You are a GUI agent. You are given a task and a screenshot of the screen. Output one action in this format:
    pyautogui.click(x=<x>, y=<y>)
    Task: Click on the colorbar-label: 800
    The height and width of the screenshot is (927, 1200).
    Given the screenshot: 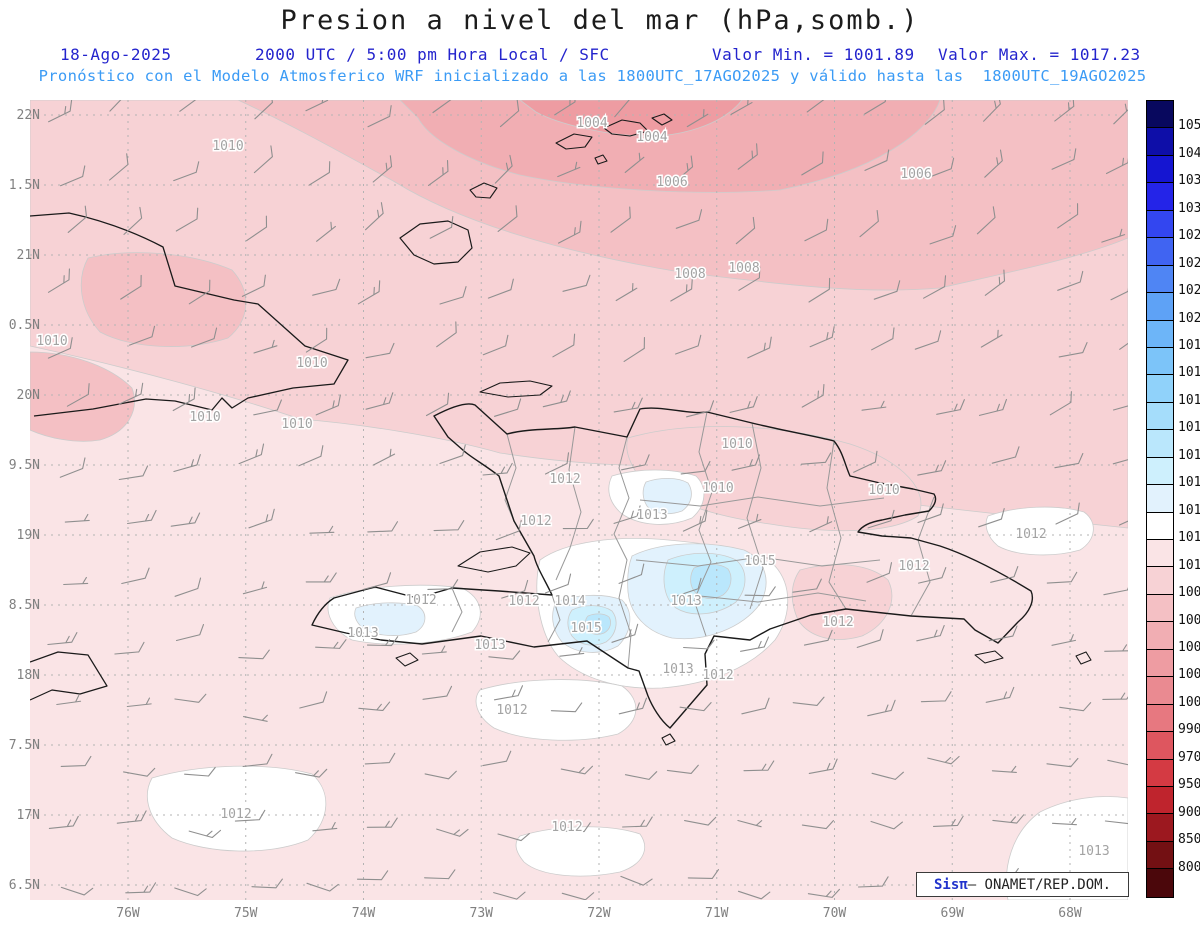 What is the action you would take?
    pyautogui.click(x=1189, y=867)
    